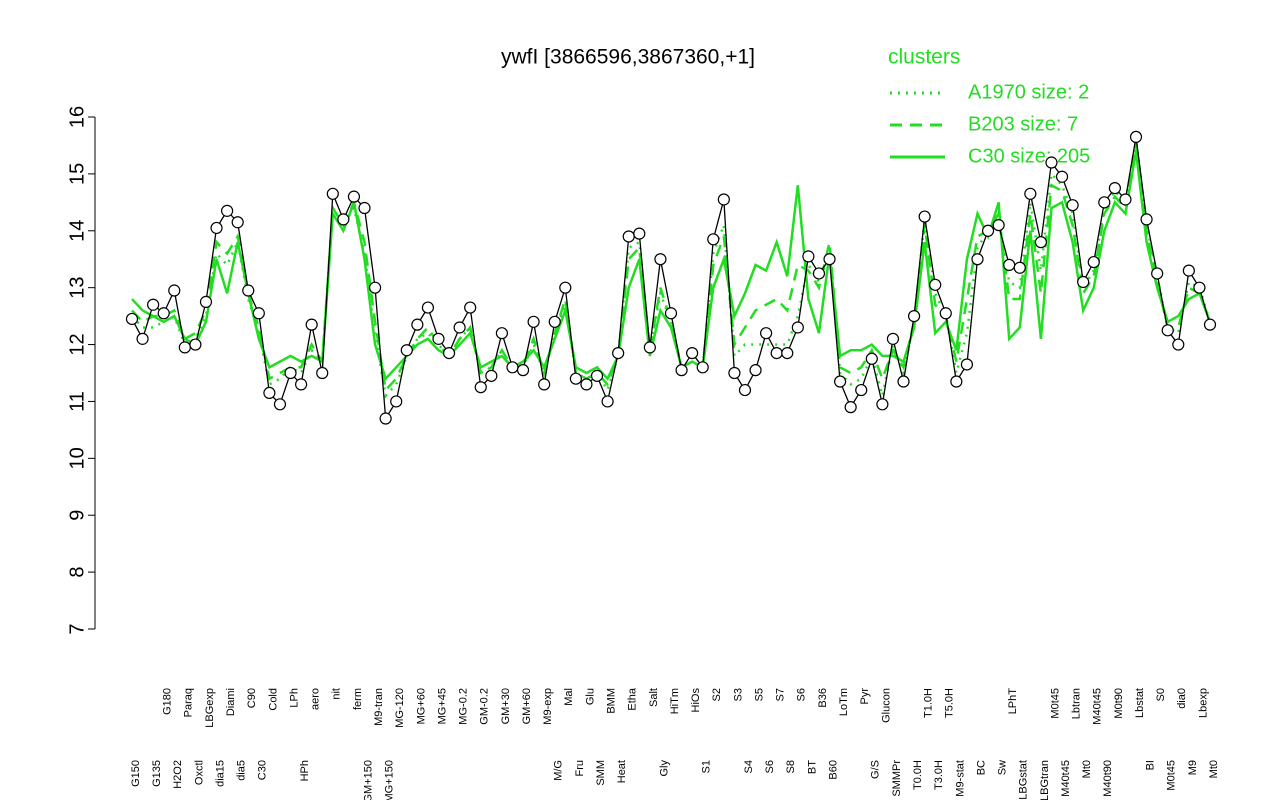  I want to click on x-tick-label: S8, so click(791, 766).